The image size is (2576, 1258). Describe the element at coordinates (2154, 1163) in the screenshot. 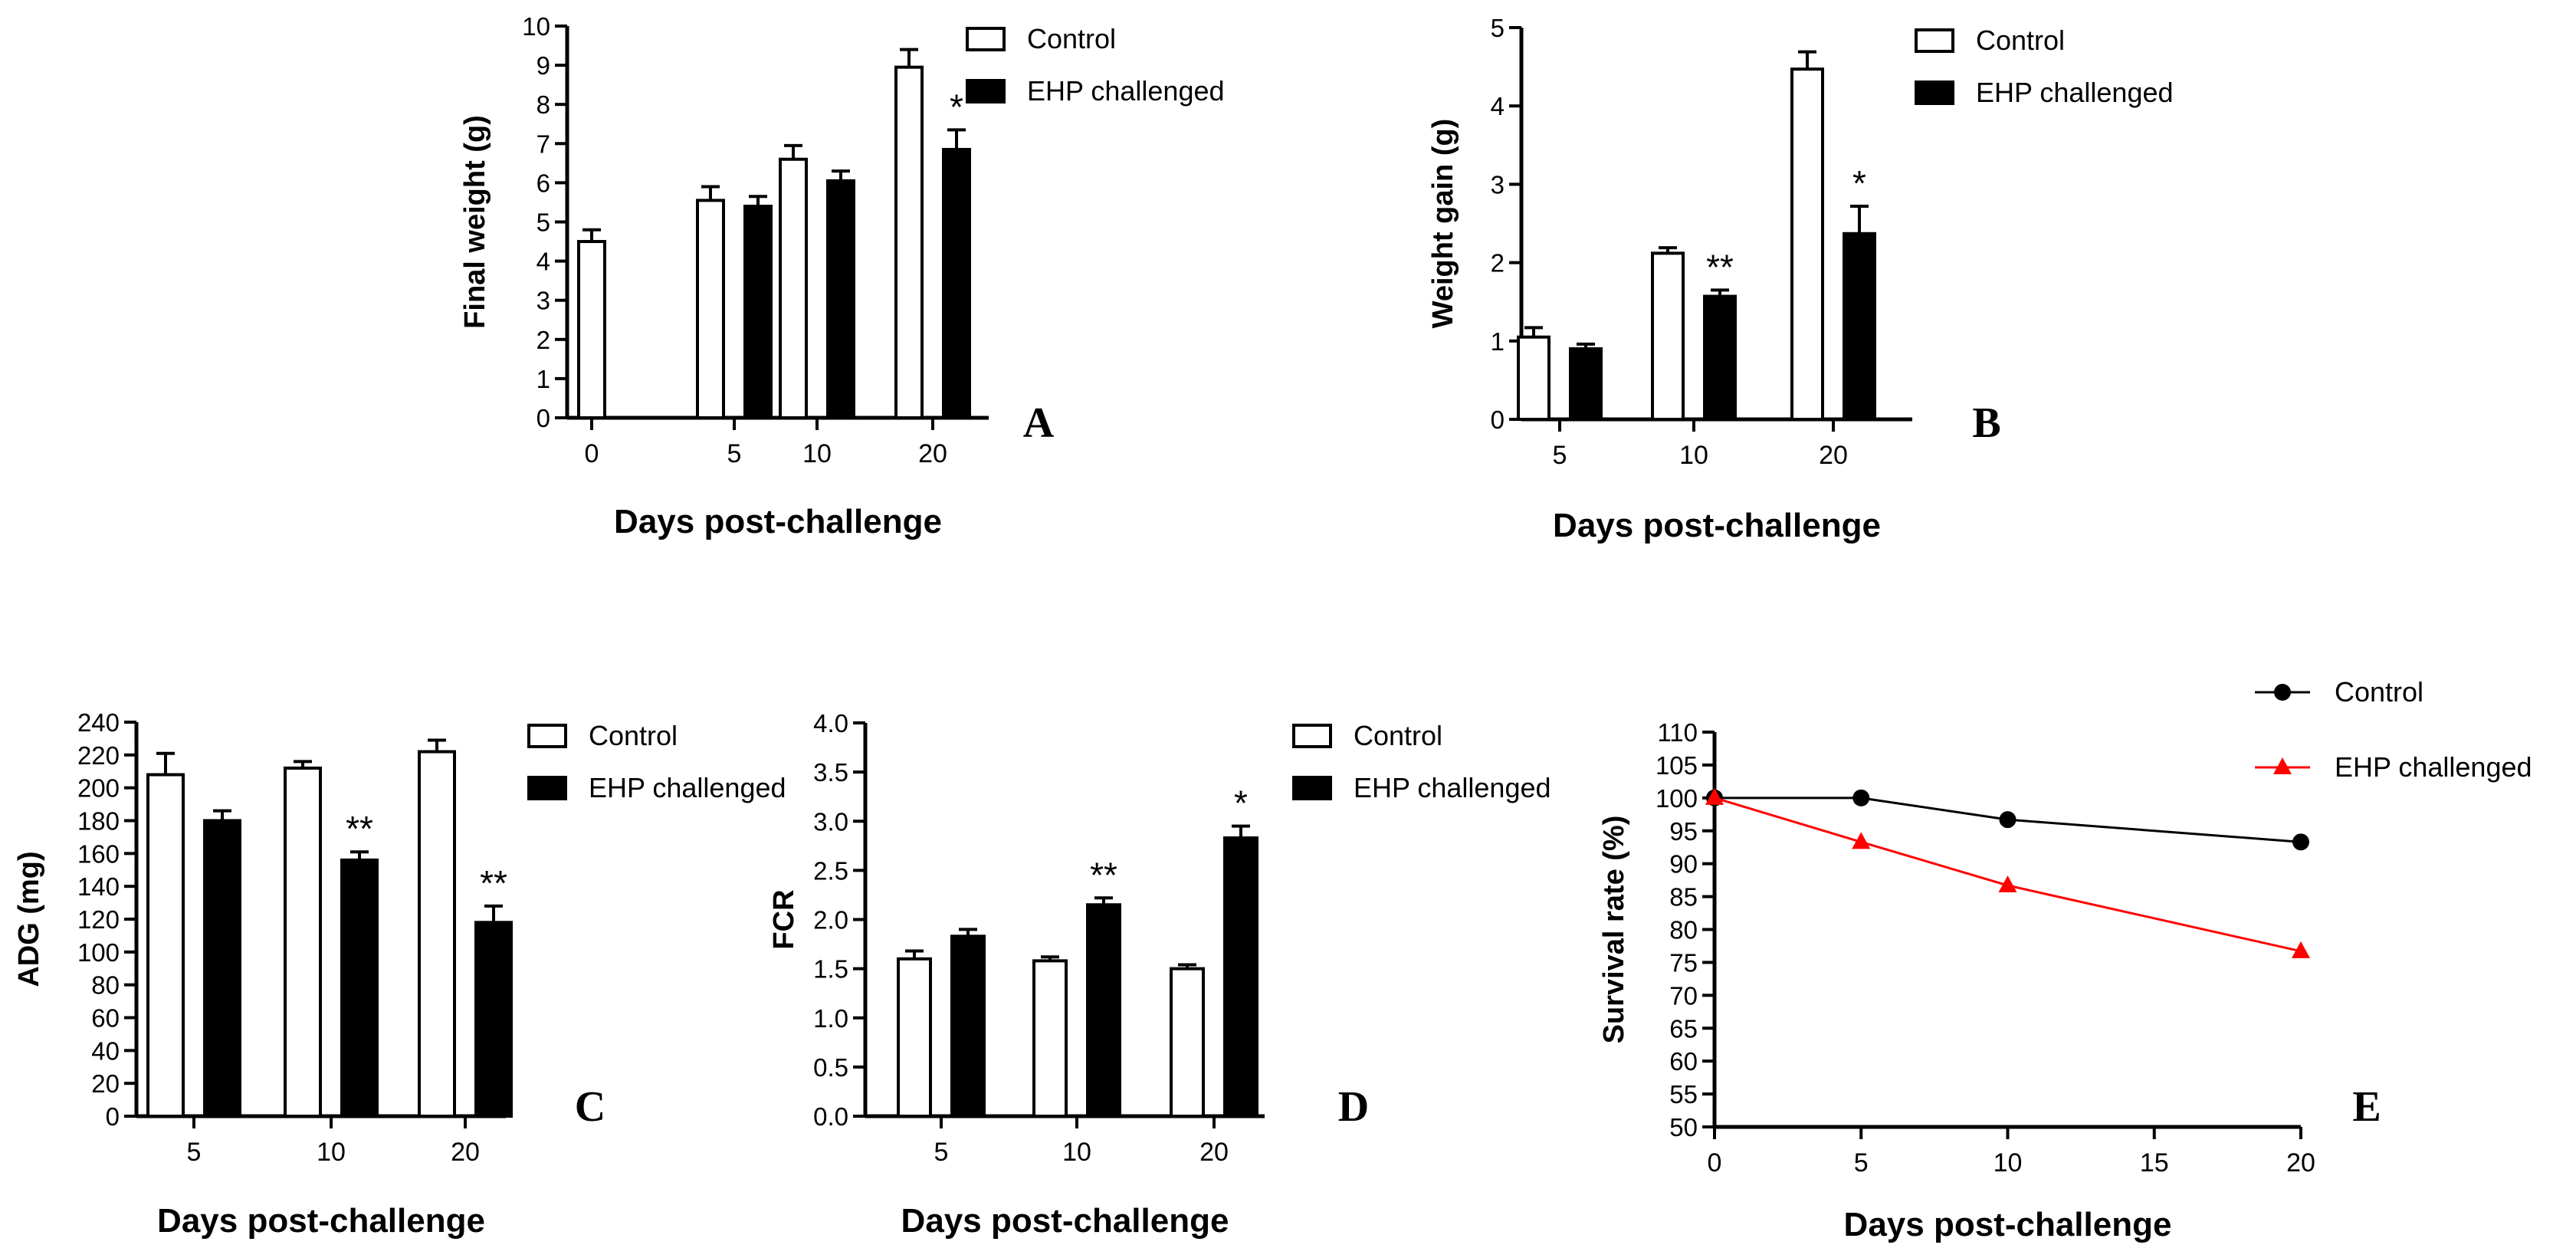

I see `x-tick-label: 15` at that location.